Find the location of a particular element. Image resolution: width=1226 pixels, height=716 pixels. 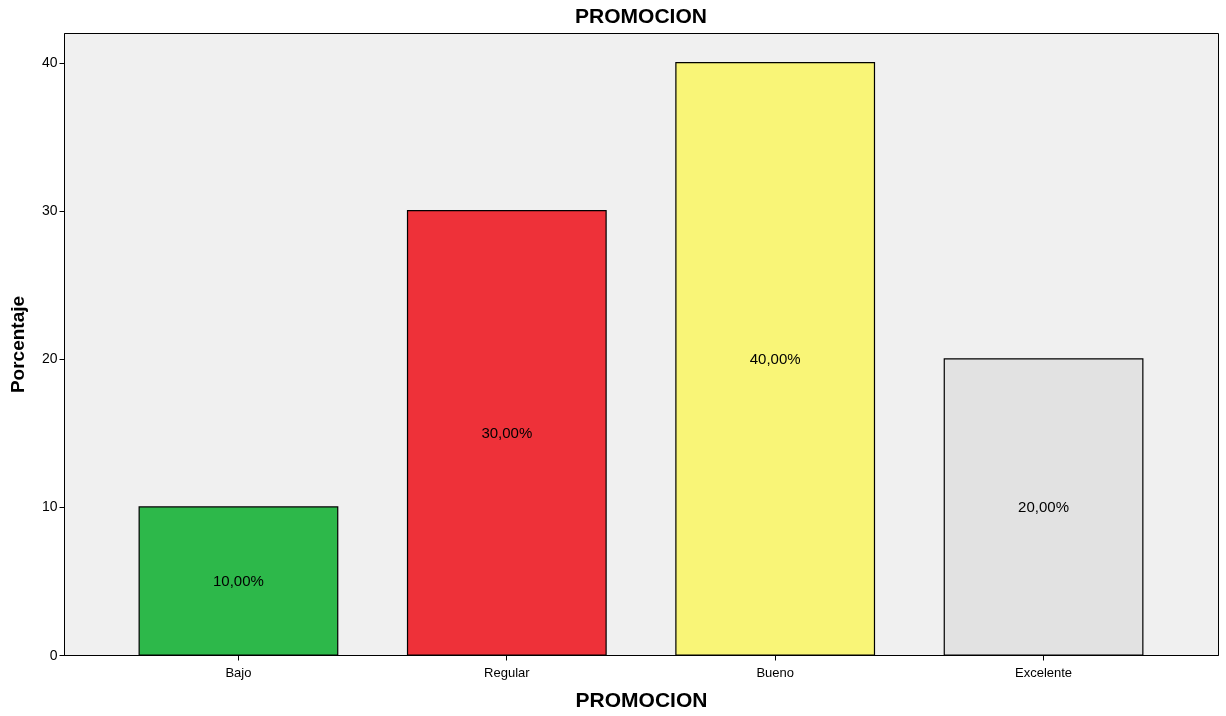

y-tick-label: 0 is located at coordinates (53, 654).